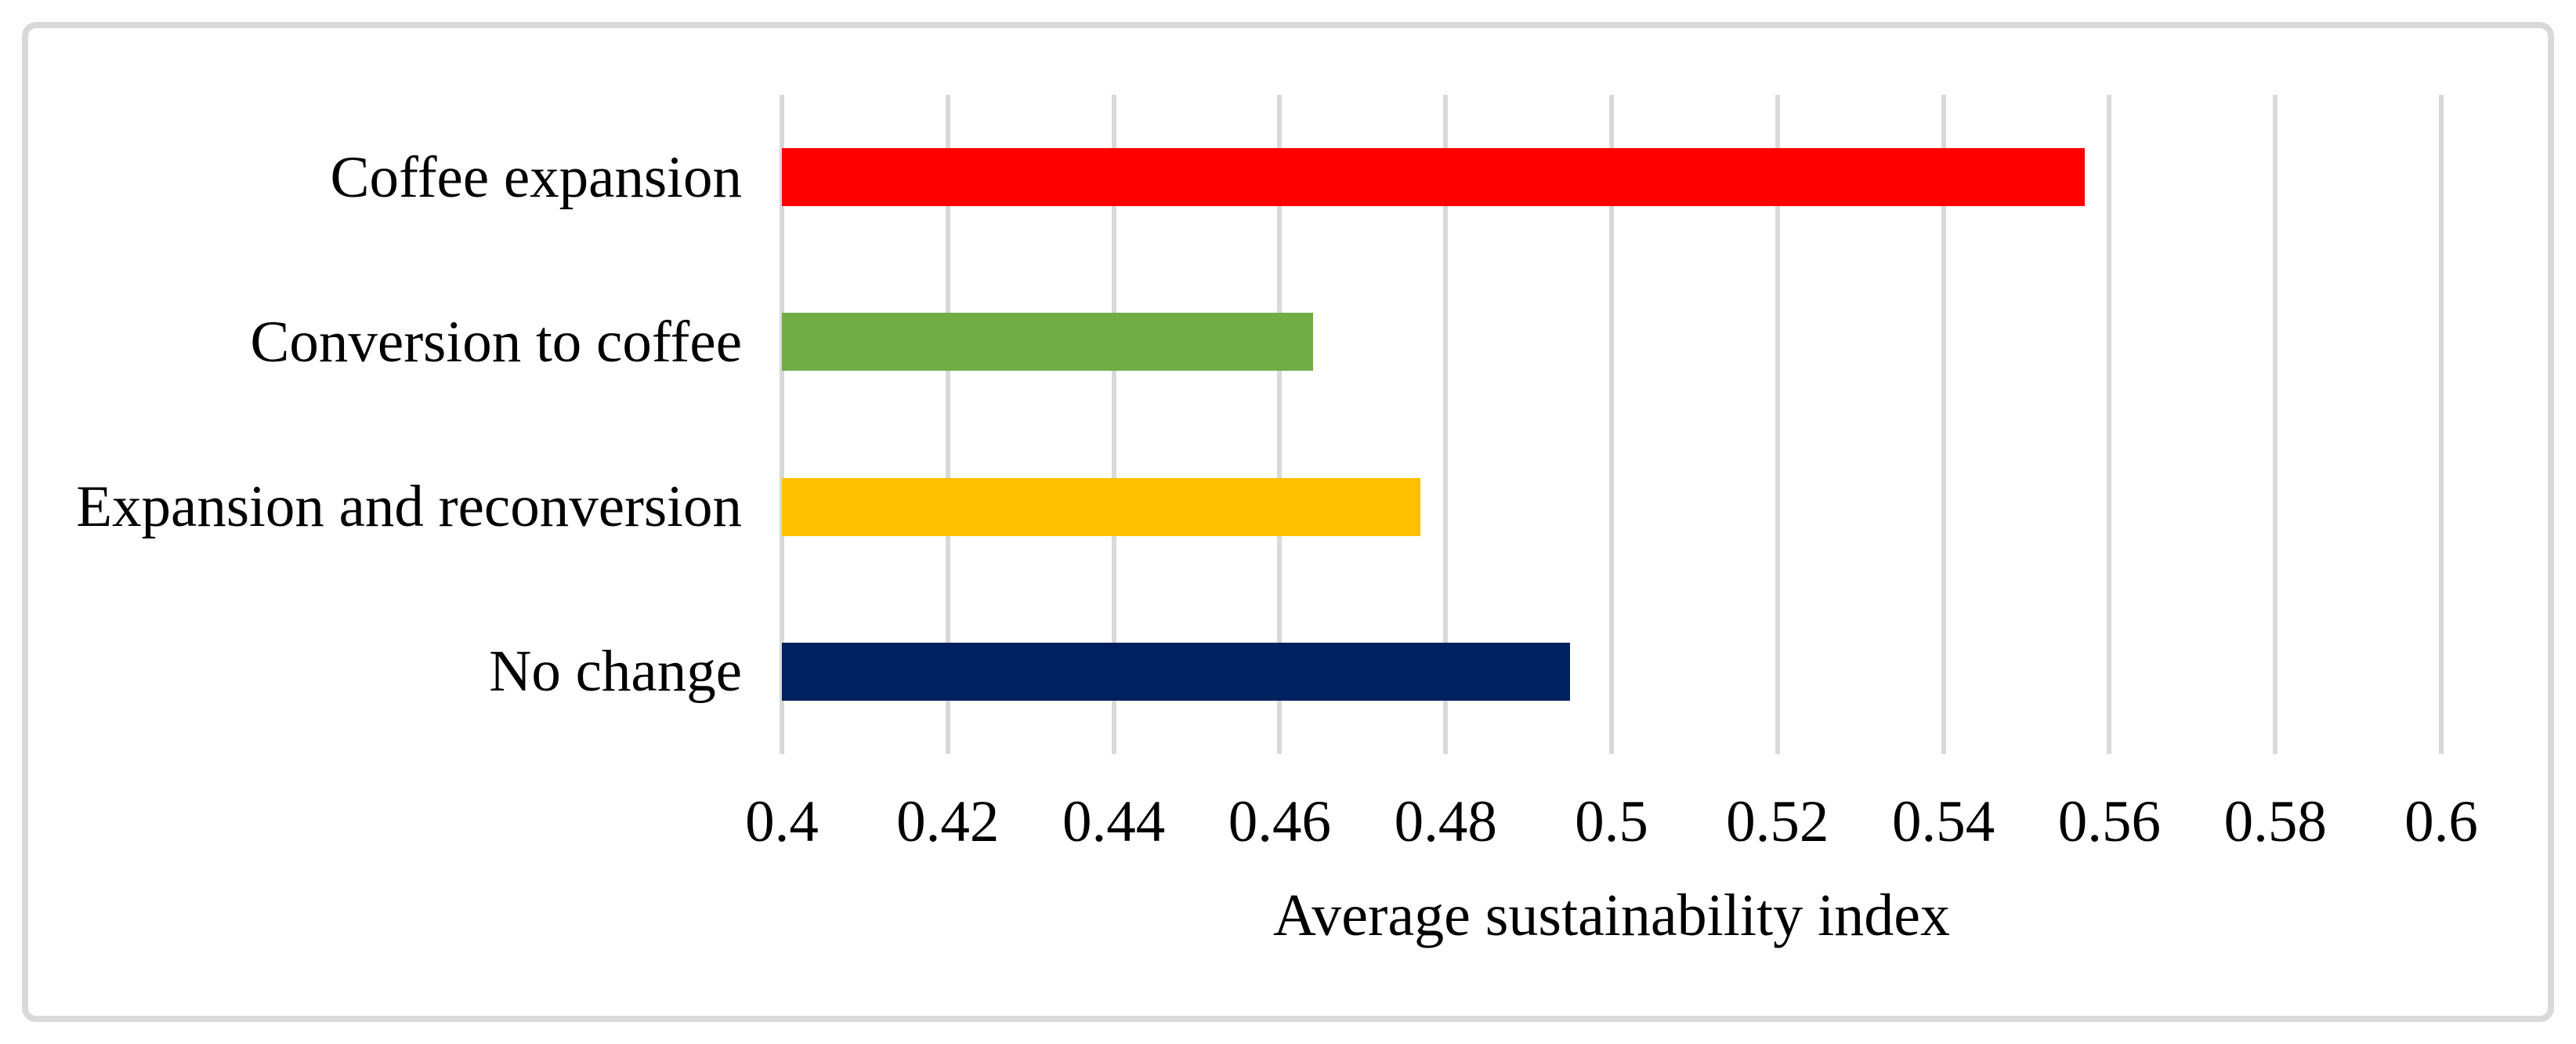 The height and width of the screenshot is (1044, 2576). Describe the element at coordinates (1944, 424) in the screenshot. I see `gridline-0.54` at that location.